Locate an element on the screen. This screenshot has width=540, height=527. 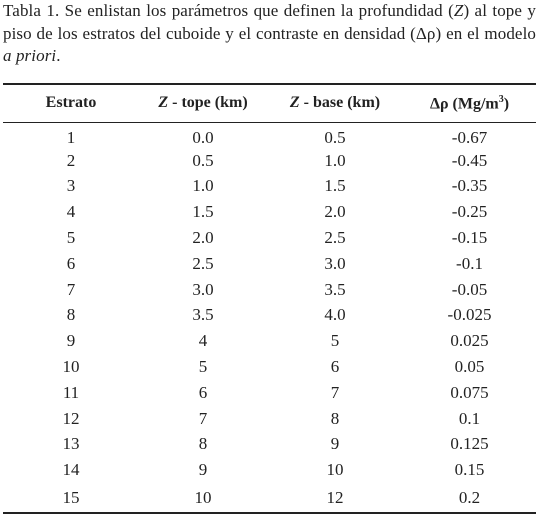
caption-text: . is located at coordinates (58, 55).